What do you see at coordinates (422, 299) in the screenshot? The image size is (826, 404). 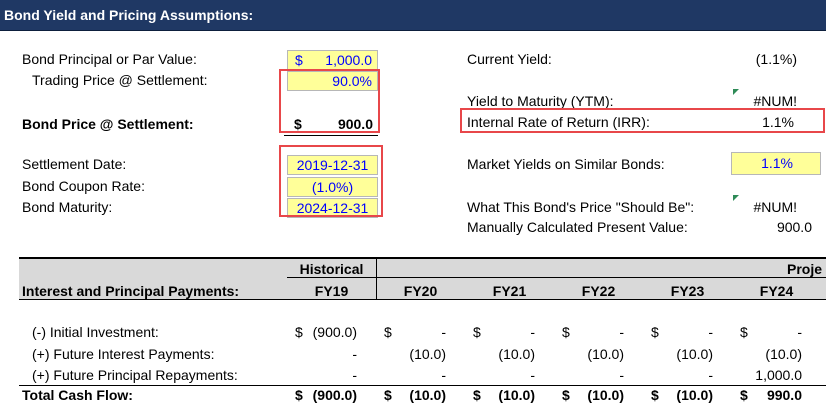 I see `table-header-bottom-rule` at bounding box center [422, 299].